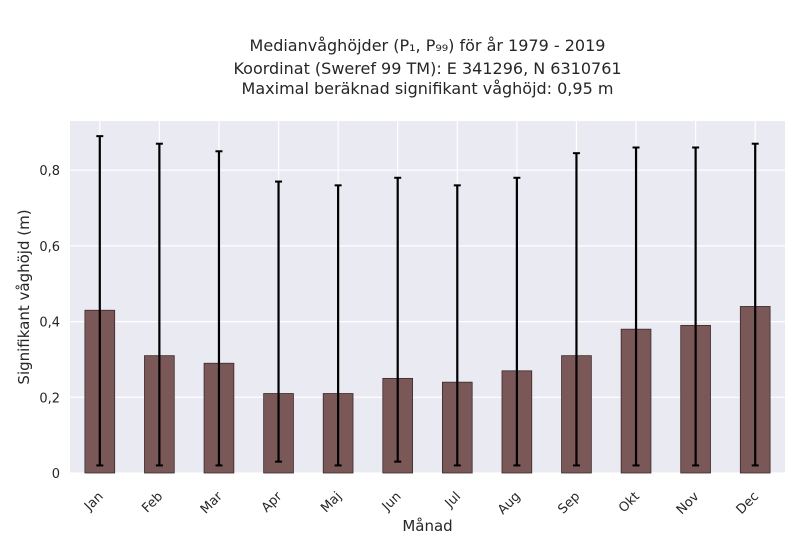 This screenshot has width=800, height=550. I want to click on x-tick-label-maj: Maj, so click(331, 502).